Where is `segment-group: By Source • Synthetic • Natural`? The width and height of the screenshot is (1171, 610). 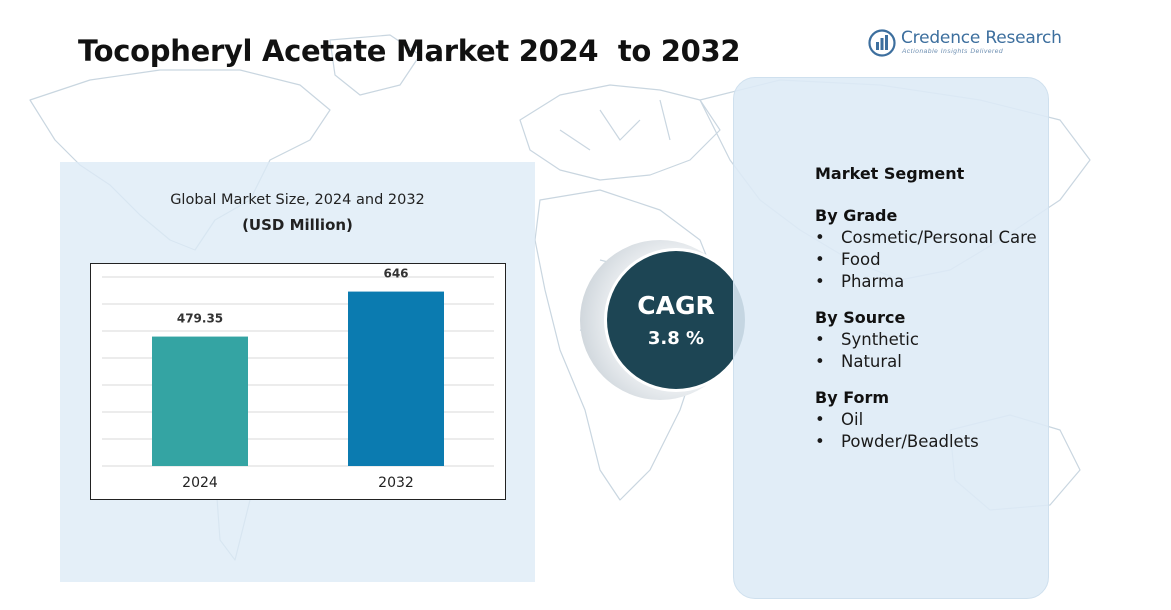 segment-group: By Source • Synthetic • Natural is located at coordinates (930, 340).